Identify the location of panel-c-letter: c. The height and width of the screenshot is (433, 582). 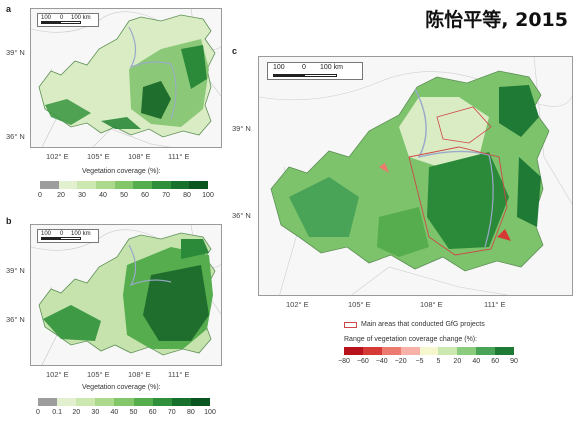
(235, 51).